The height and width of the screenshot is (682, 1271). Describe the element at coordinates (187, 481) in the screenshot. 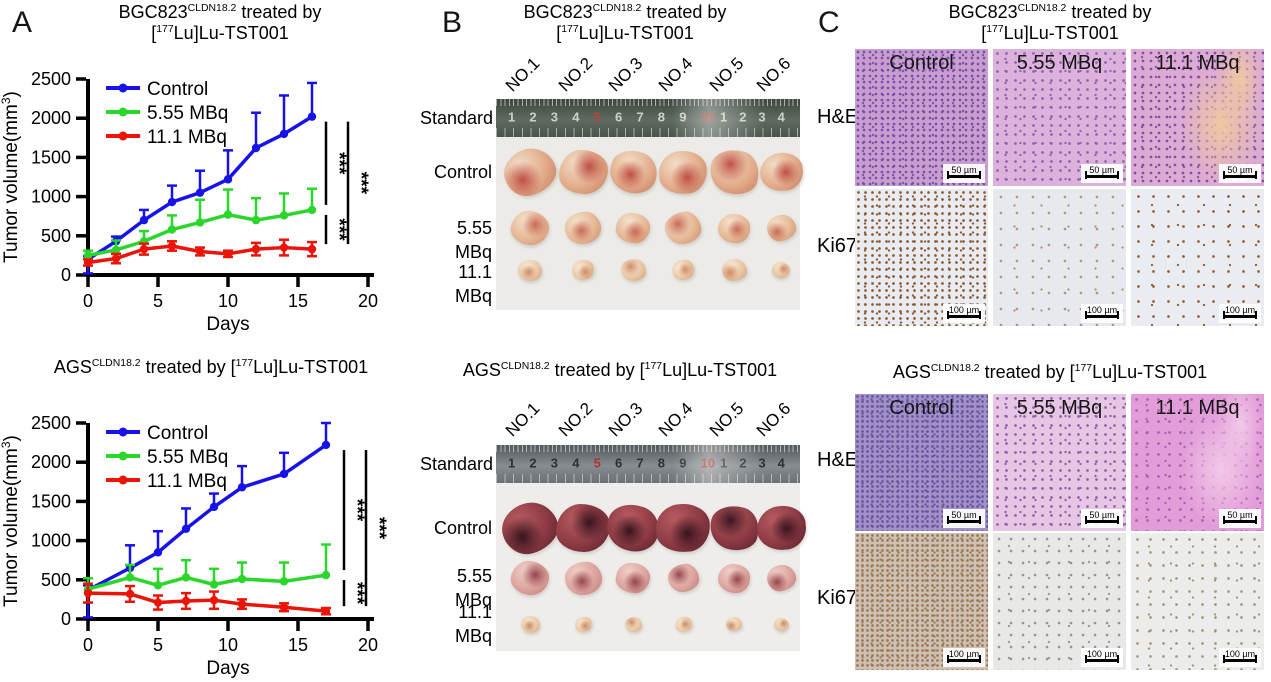

I see `legend-label: 11.1 MBq` at that location.